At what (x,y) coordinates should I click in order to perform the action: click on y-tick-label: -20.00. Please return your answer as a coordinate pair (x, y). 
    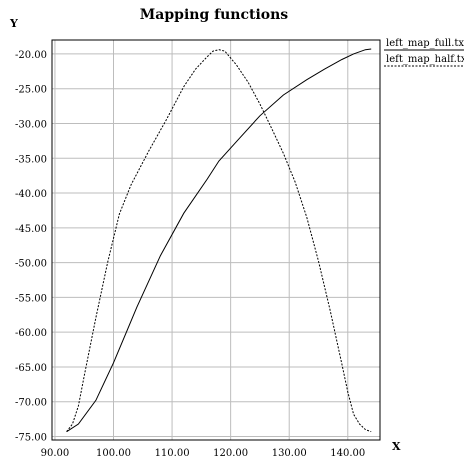
    Looking at the image, I should click on (31, 55).